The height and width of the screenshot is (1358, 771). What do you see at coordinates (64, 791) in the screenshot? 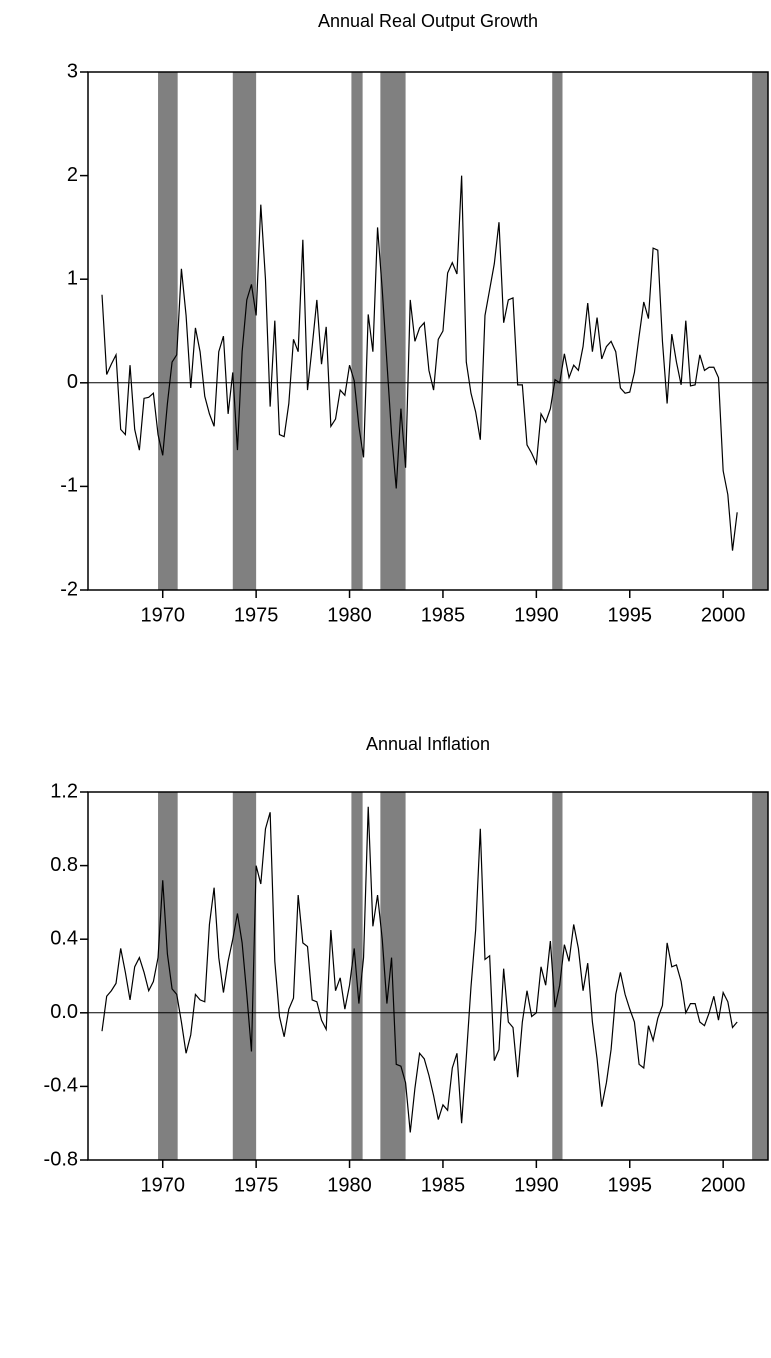
I see `y-tick-label: 1.2` at bounding box center [64, 791].